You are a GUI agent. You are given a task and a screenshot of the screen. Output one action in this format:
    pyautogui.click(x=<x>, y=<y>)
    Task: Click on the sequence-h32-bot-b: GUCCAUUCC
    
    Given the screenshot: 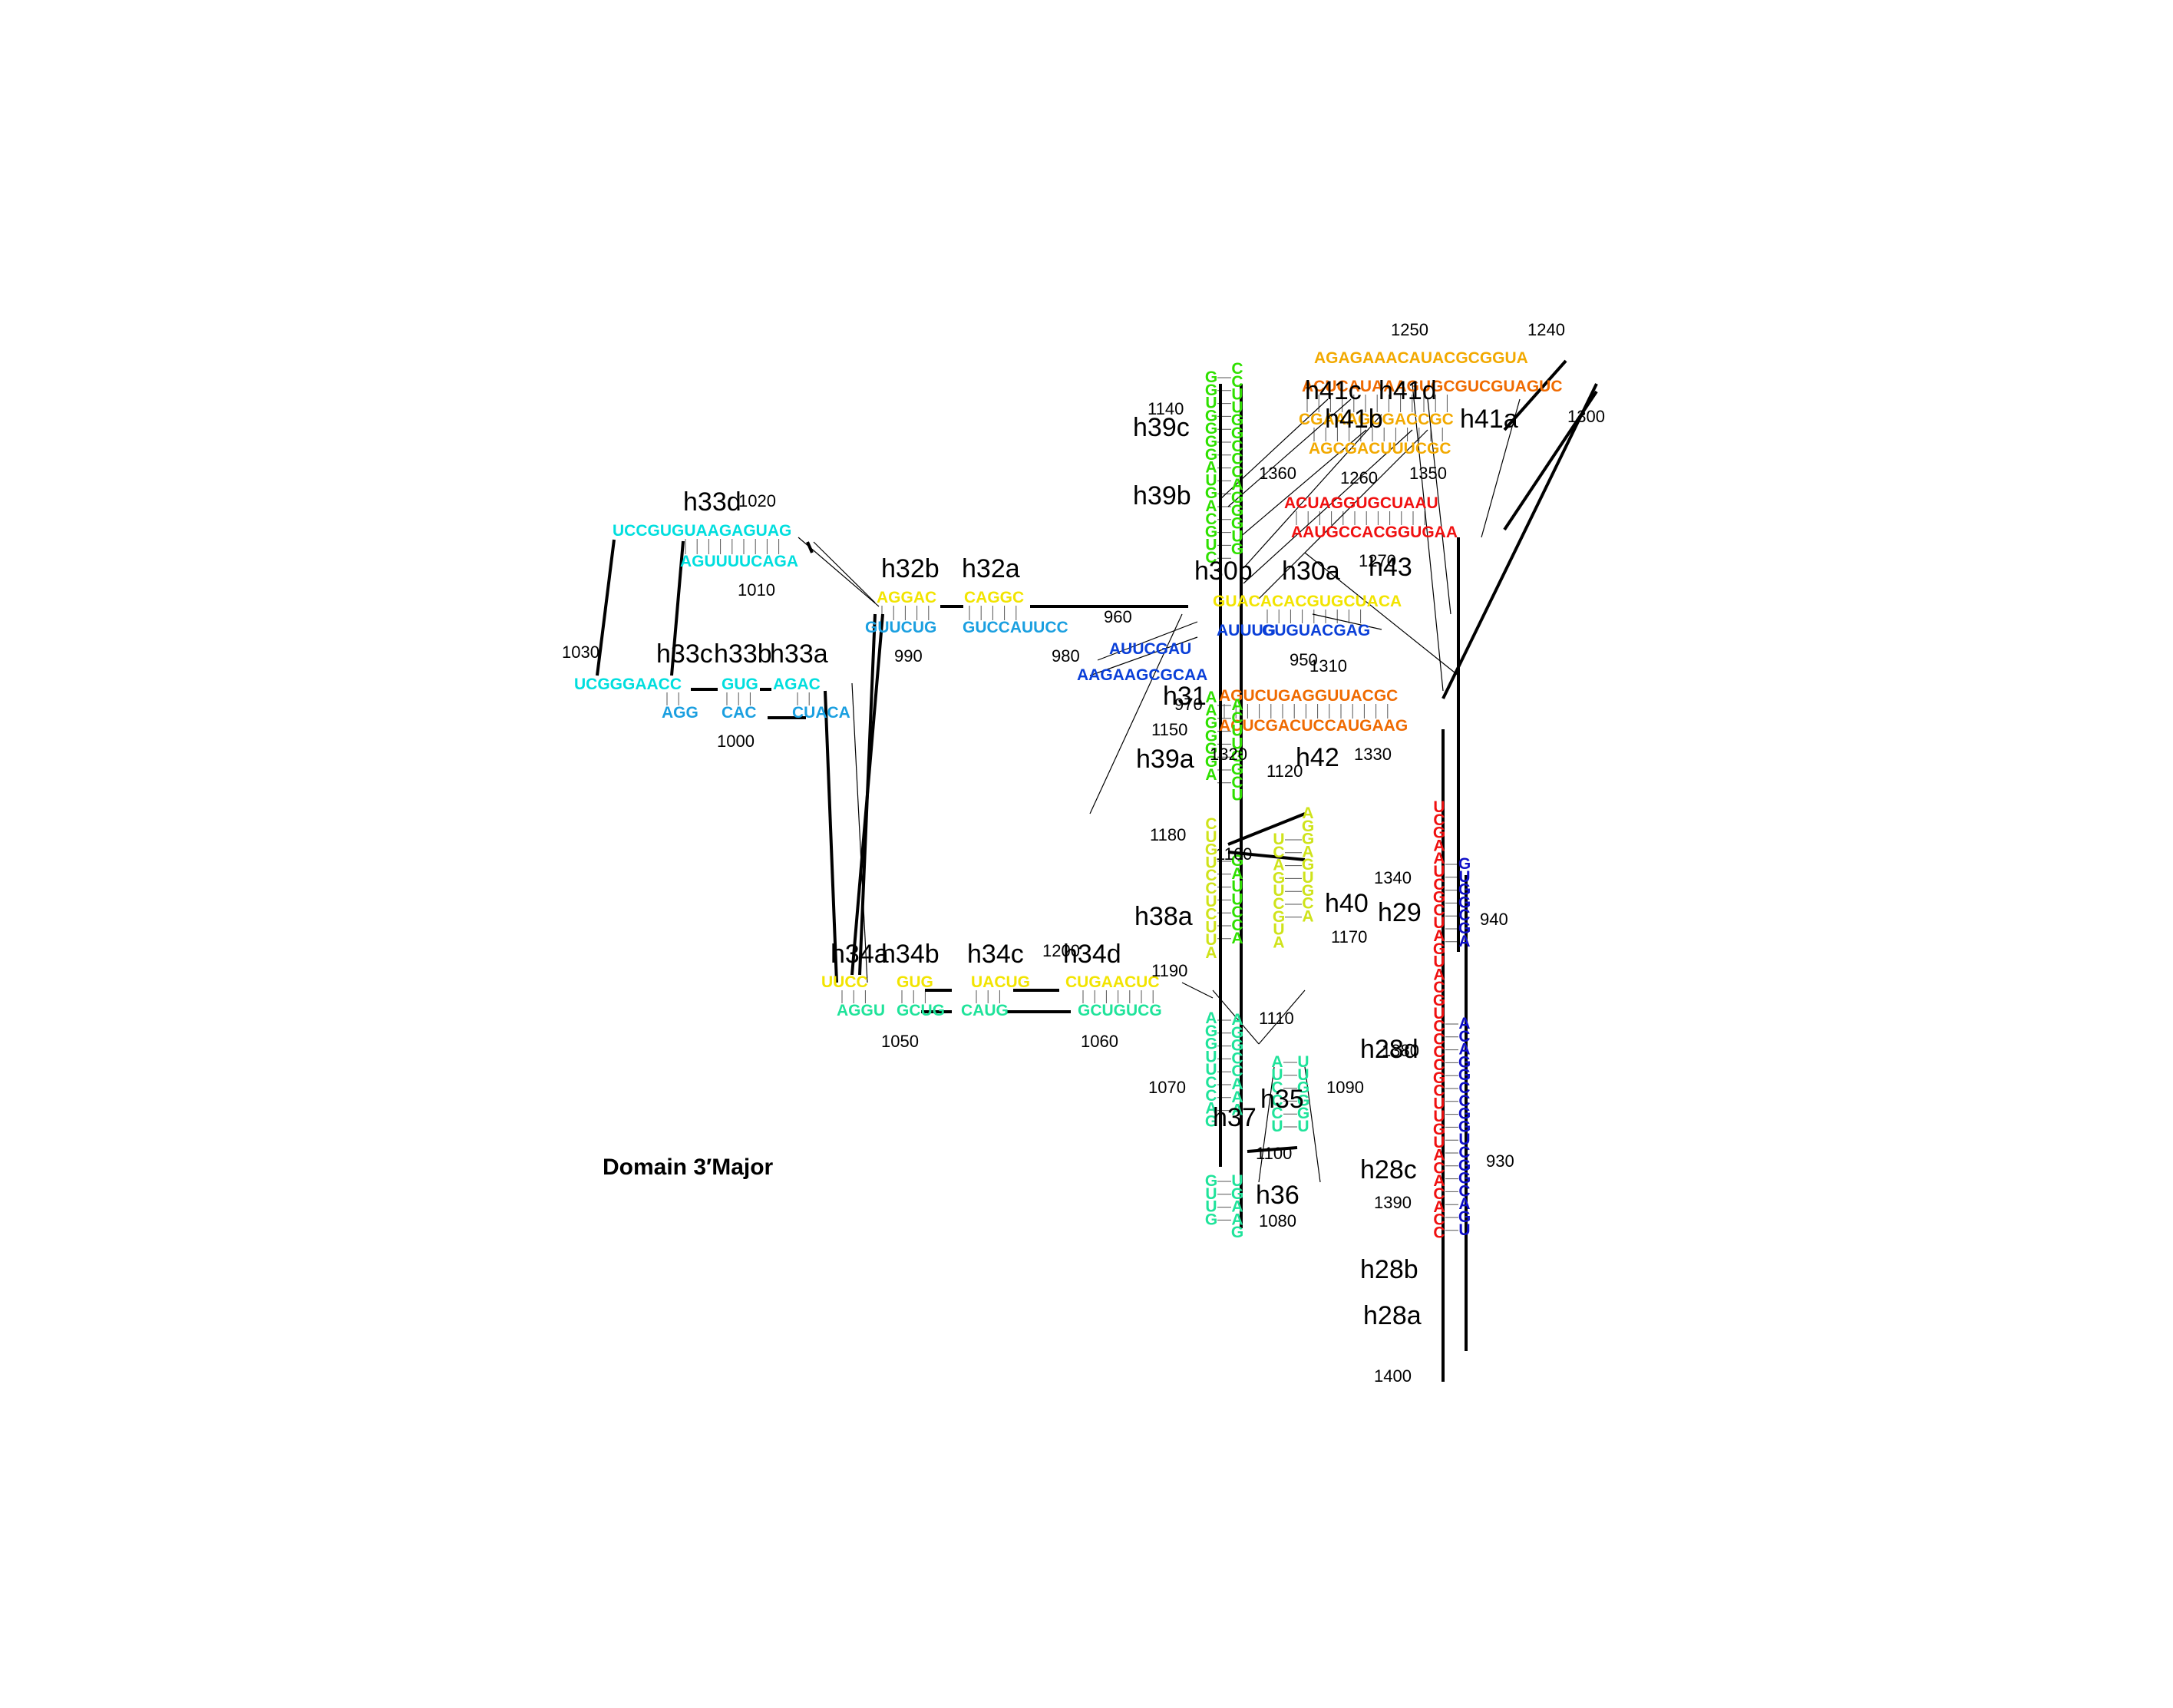 What is the action you would take?
    pyautogui.click(x=1015, y=627)
    